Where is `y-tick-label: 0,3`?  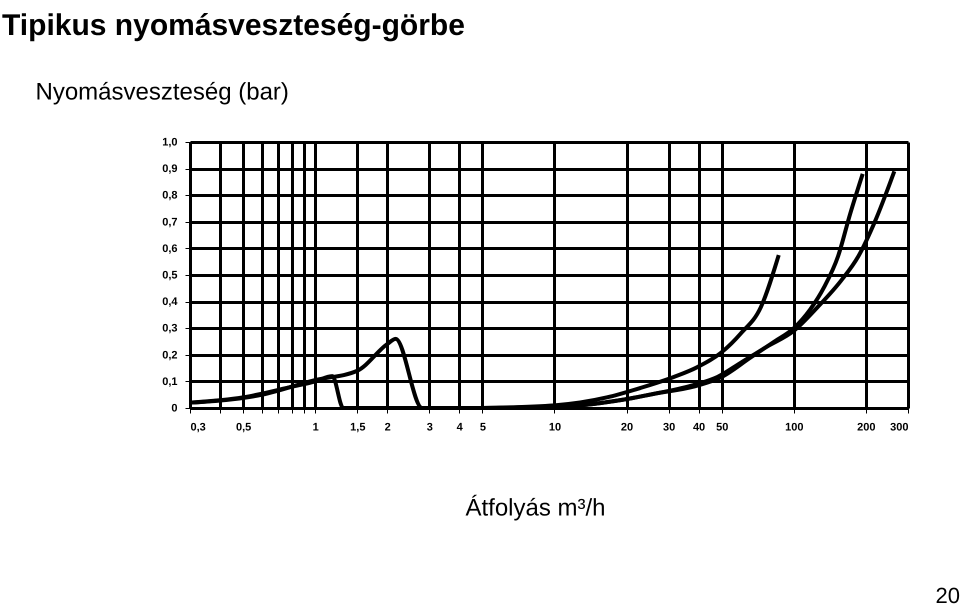 y-tick-label: 0,3 is located at coordinates (170, 328).